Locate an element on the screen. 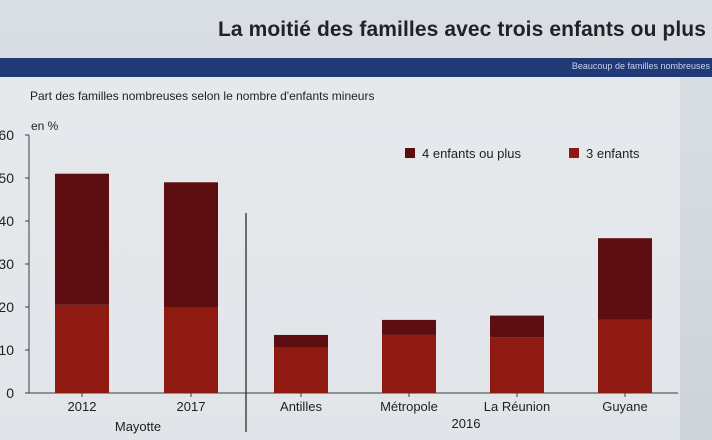 The height and width of the screenshot is (440, 712). y-tick-label: 50 is located at coordinates (7, 178).